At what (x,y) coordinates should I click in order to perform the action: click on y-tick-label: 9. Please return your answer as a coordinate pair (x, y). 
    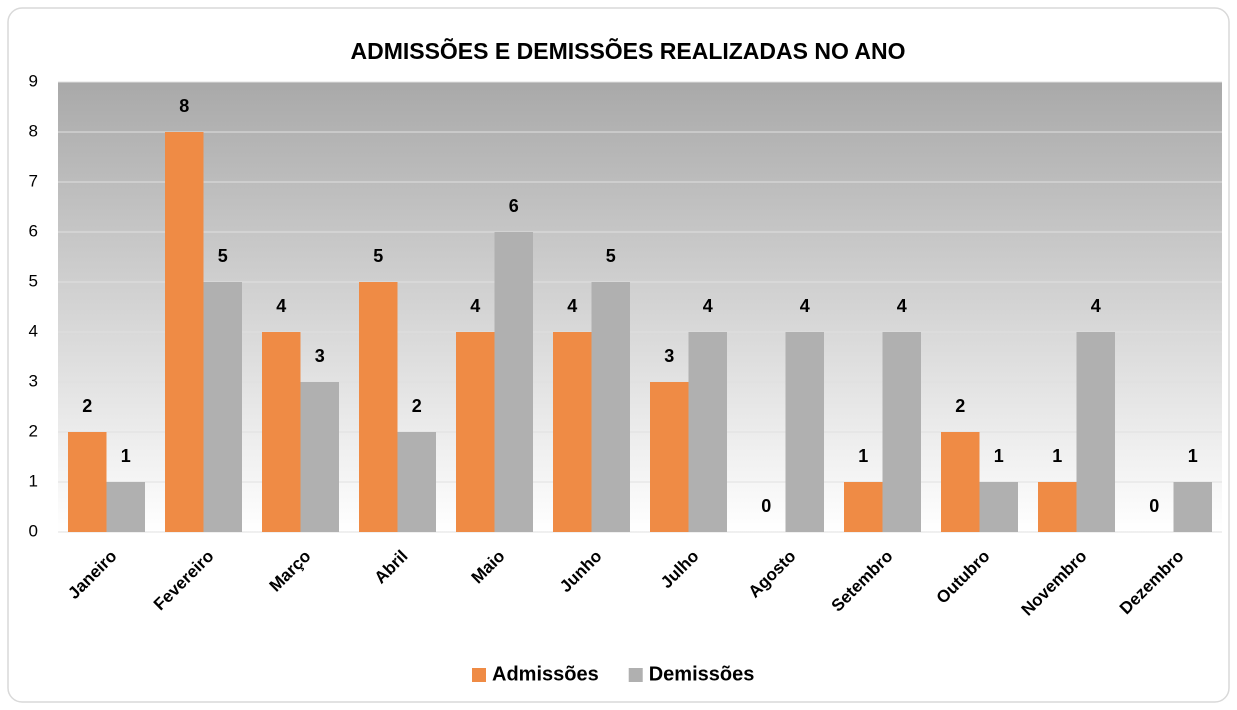
    Looking at the image, I should click on (33, 80).